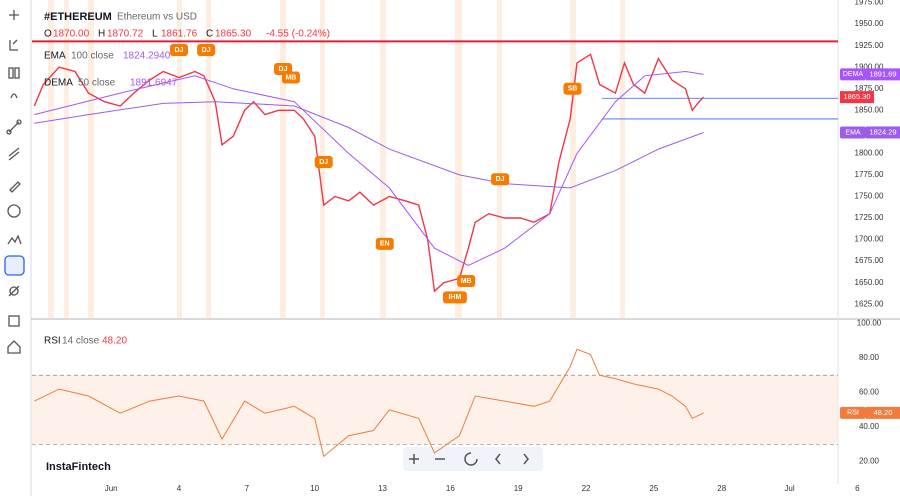 The height and width of the screenshot is (496, 900). I want to click on scroll-right, so click(526, 459).